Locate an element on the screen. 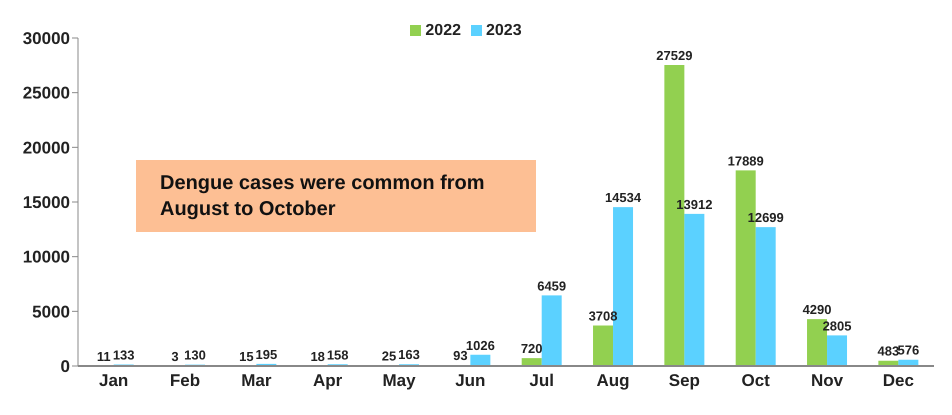 The width and height of the screenshot is (952, 415). y-tick-label: 0 is located at coordinates (65, 366).